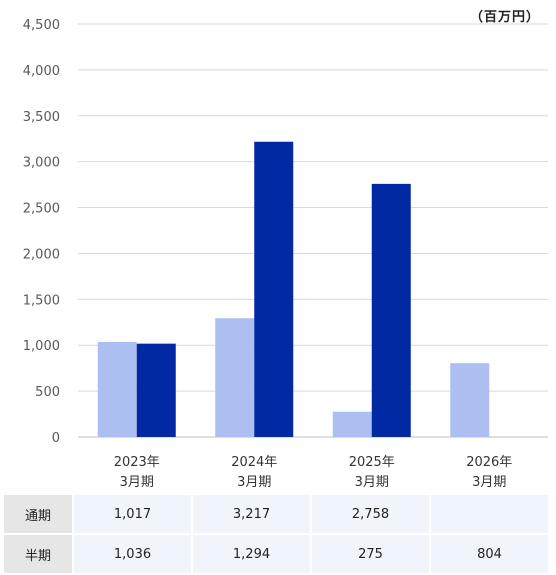 The height and width of the screenshot is (575, 556). I want to click on table-cell, so click(488, 515).